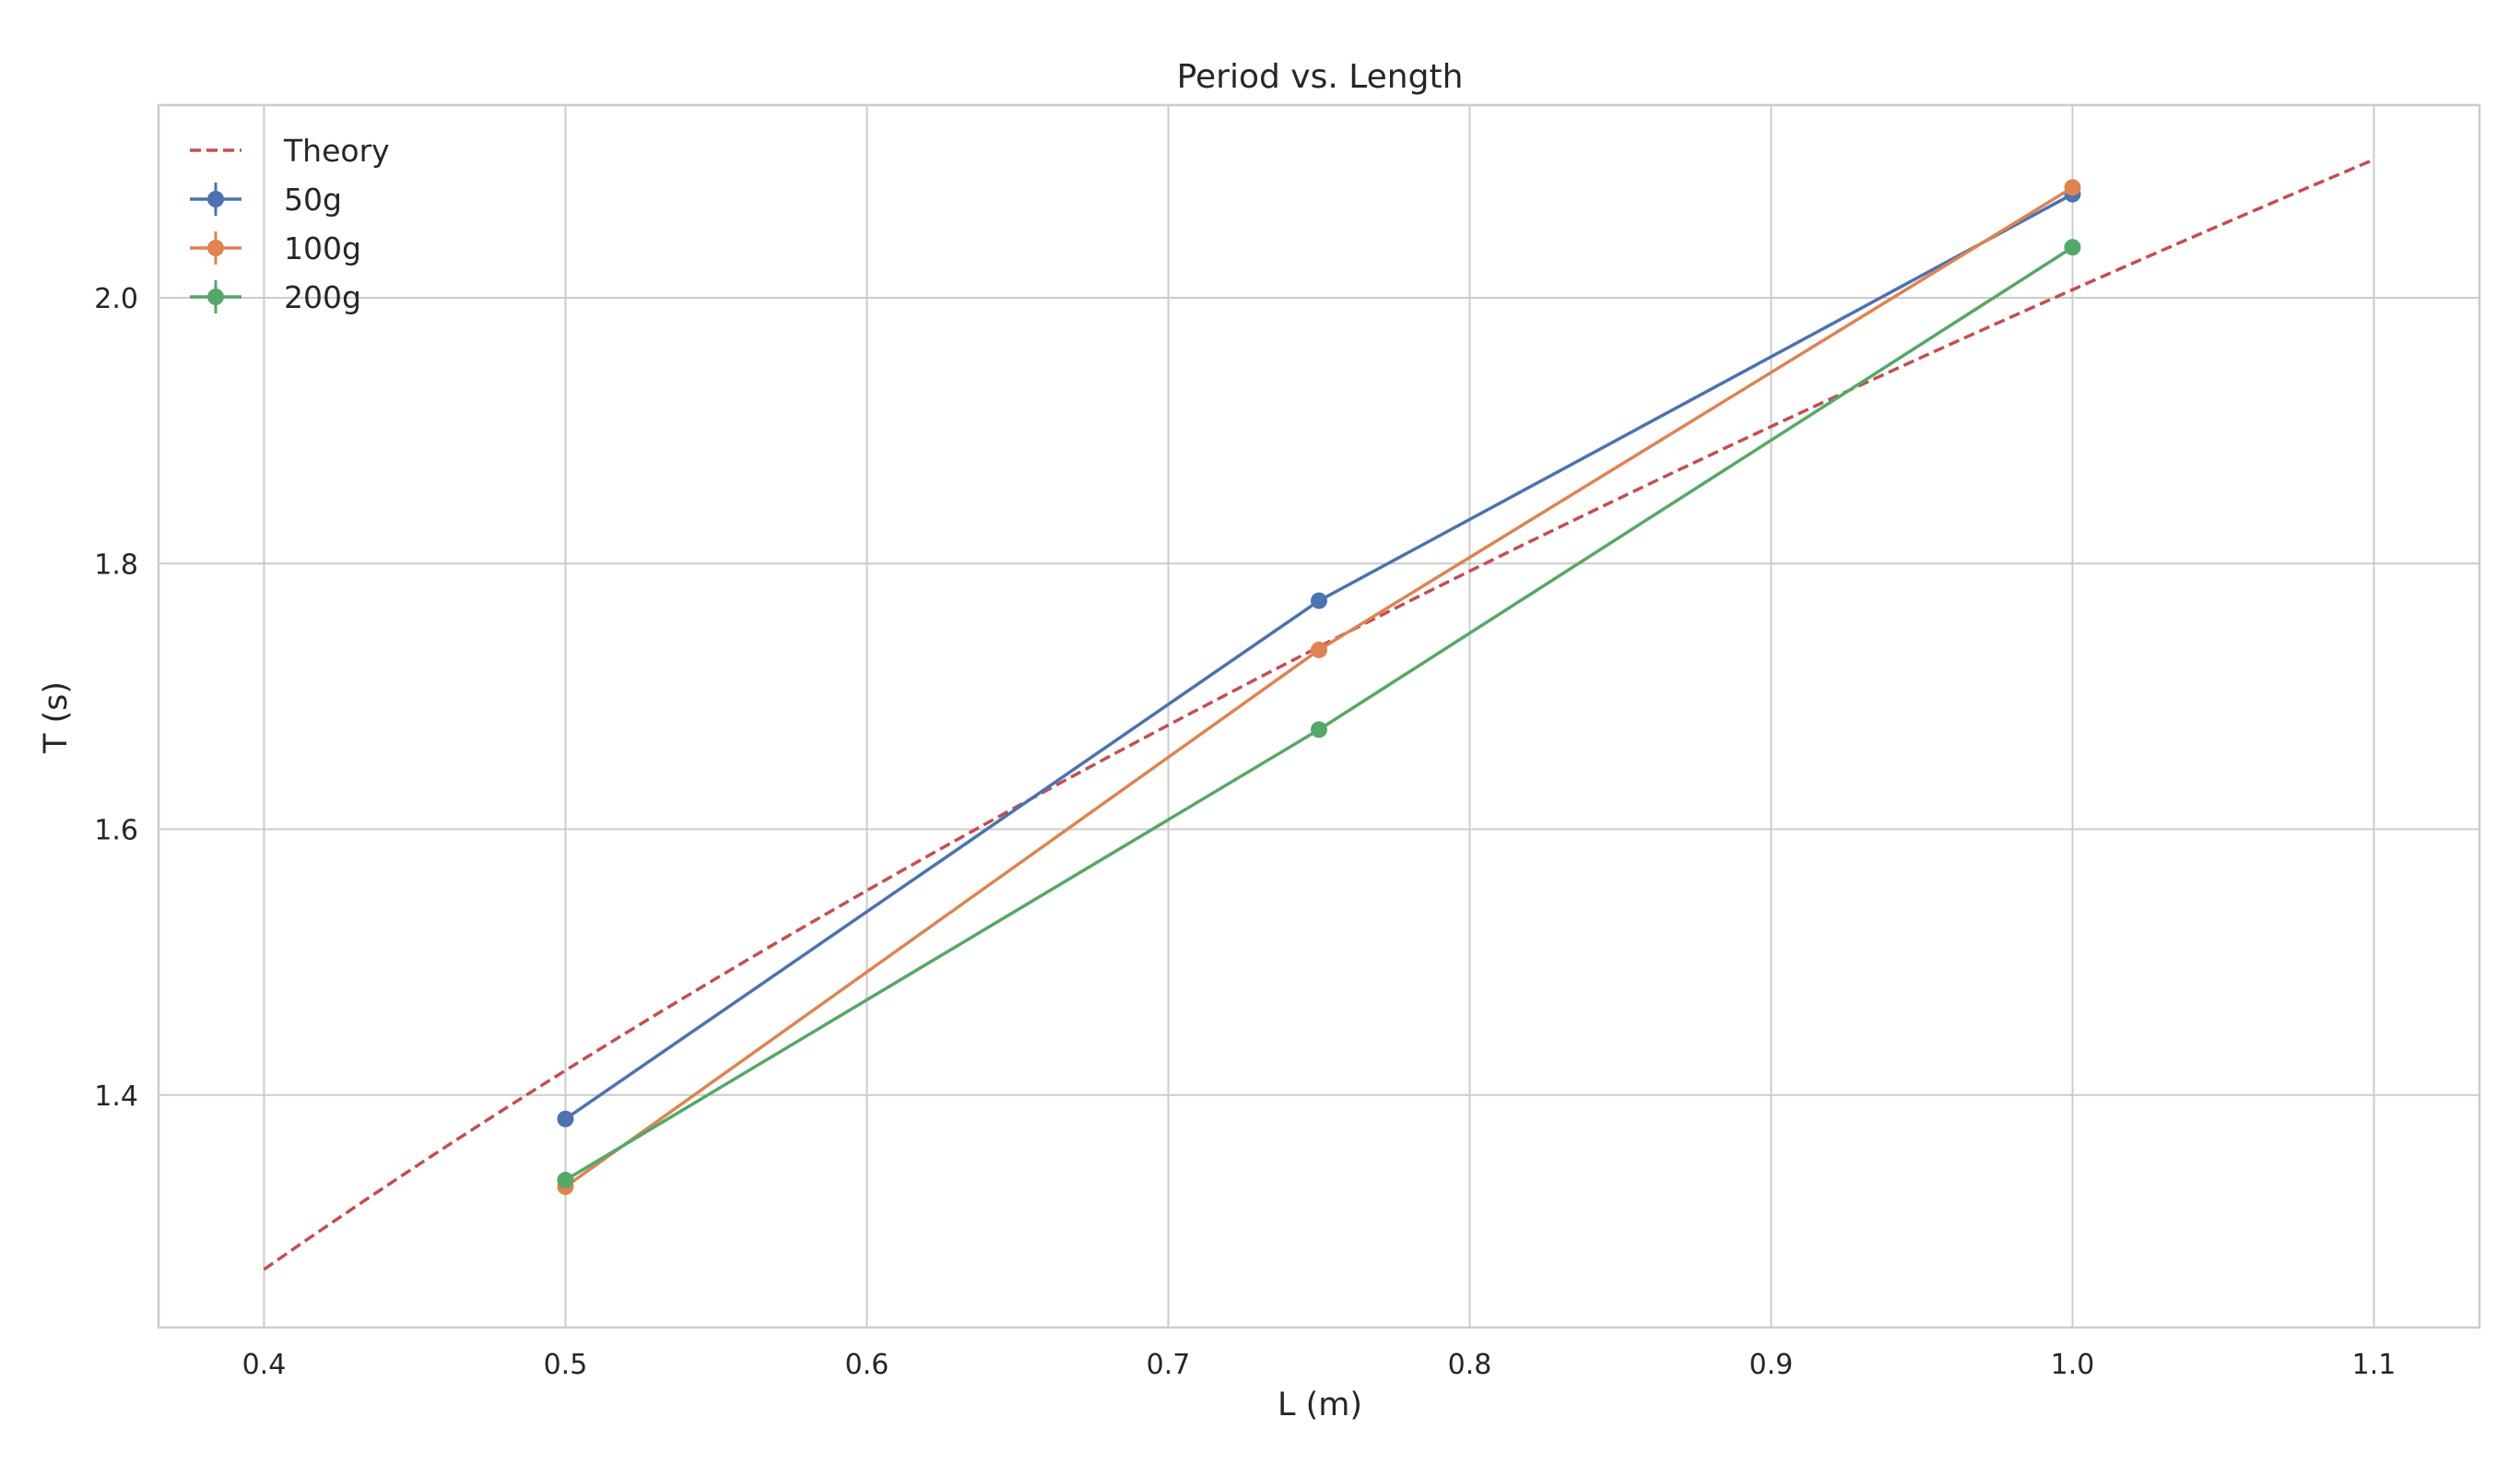 The image size is (2520, 1476). Describe the element at coordinates (116, 565) in the screenshot. I see `y-tick-label: 1.8` at that location.